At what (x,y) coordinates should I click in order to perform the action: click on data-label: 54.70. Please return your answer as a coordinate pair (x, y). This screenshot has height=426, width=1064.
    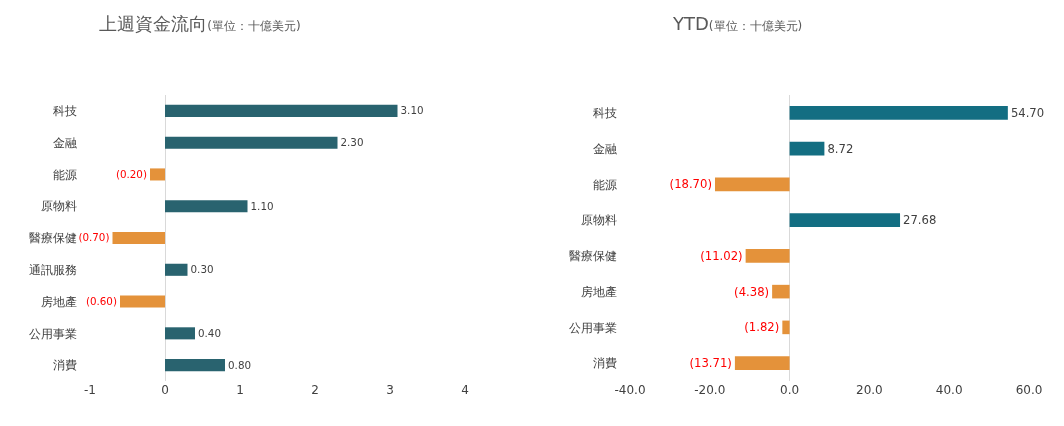
    Looking at the image, I should click on (1027, 112).